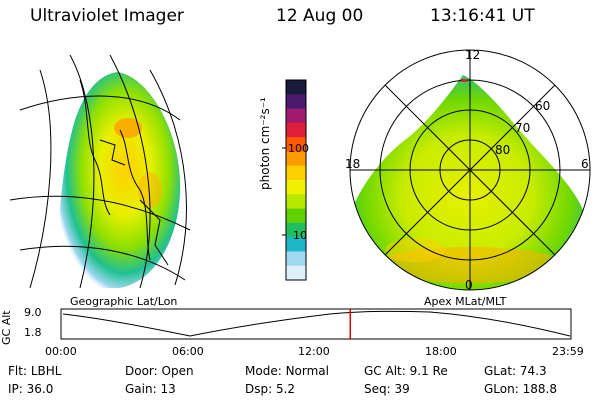  Describe the element at coordinates (35, 371) in the screenshot. I see `status-flt: Flt: LBHL` at that location.